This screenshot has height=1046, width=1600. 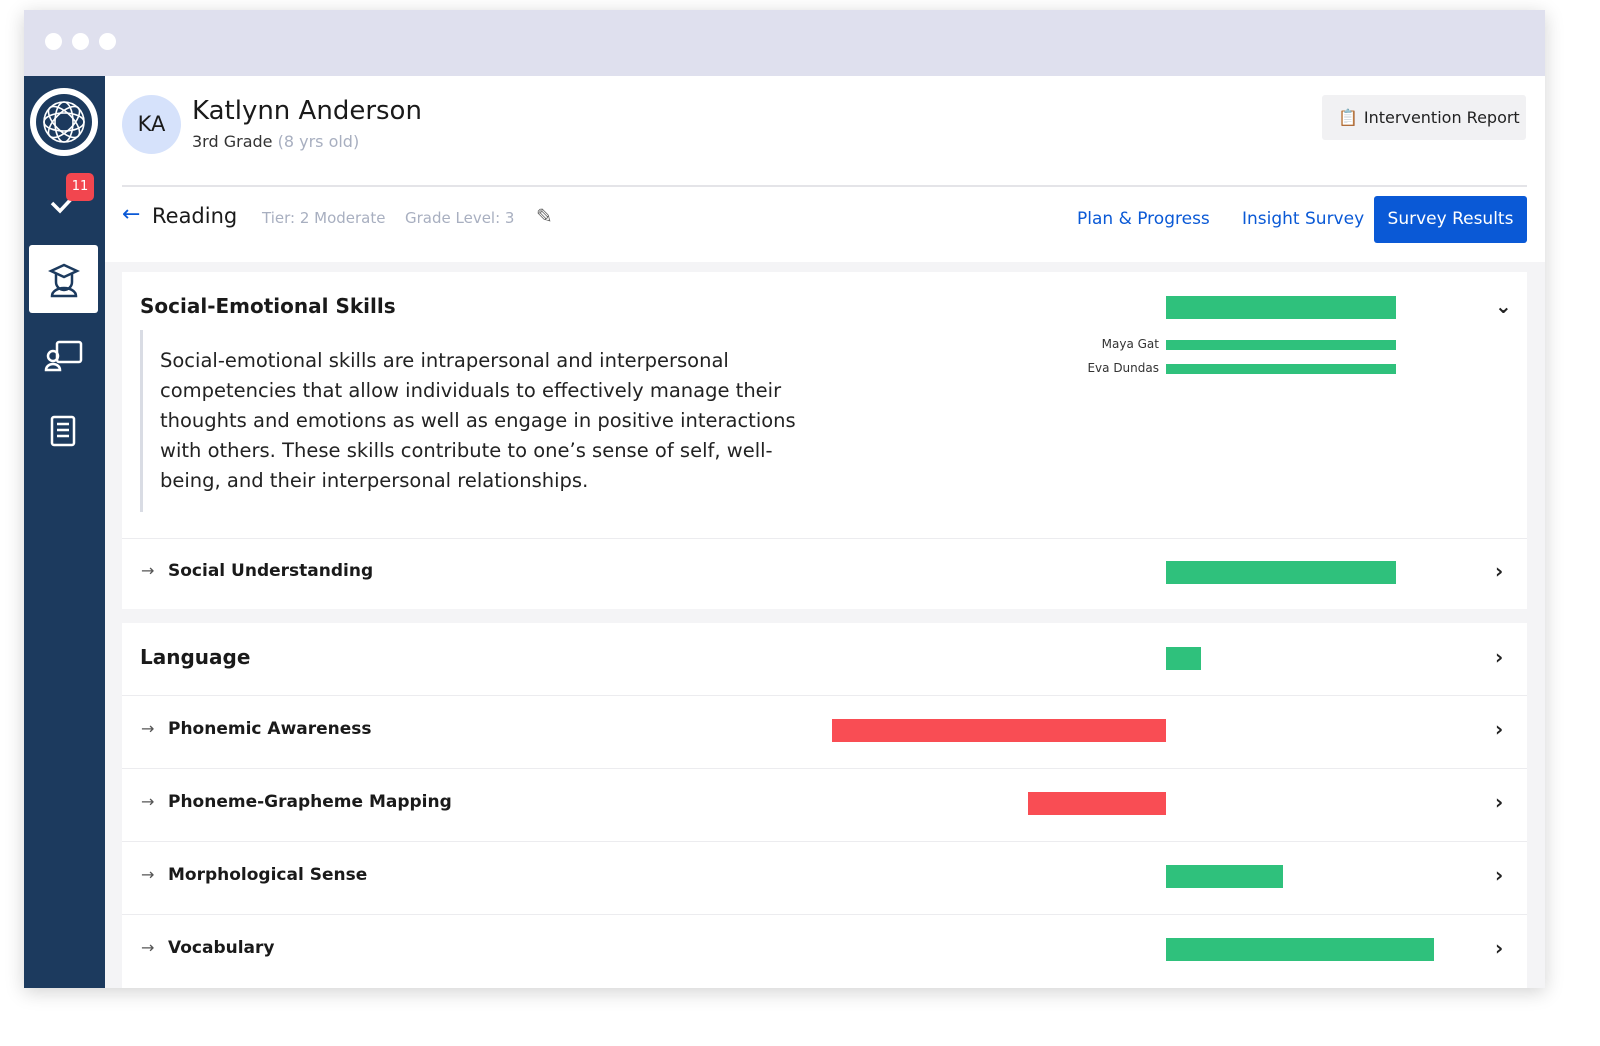 What do you see at coordinates (271, 571) in the screenshot?
I see `row-label: Social Understanding` at bounding box center [271, 571].